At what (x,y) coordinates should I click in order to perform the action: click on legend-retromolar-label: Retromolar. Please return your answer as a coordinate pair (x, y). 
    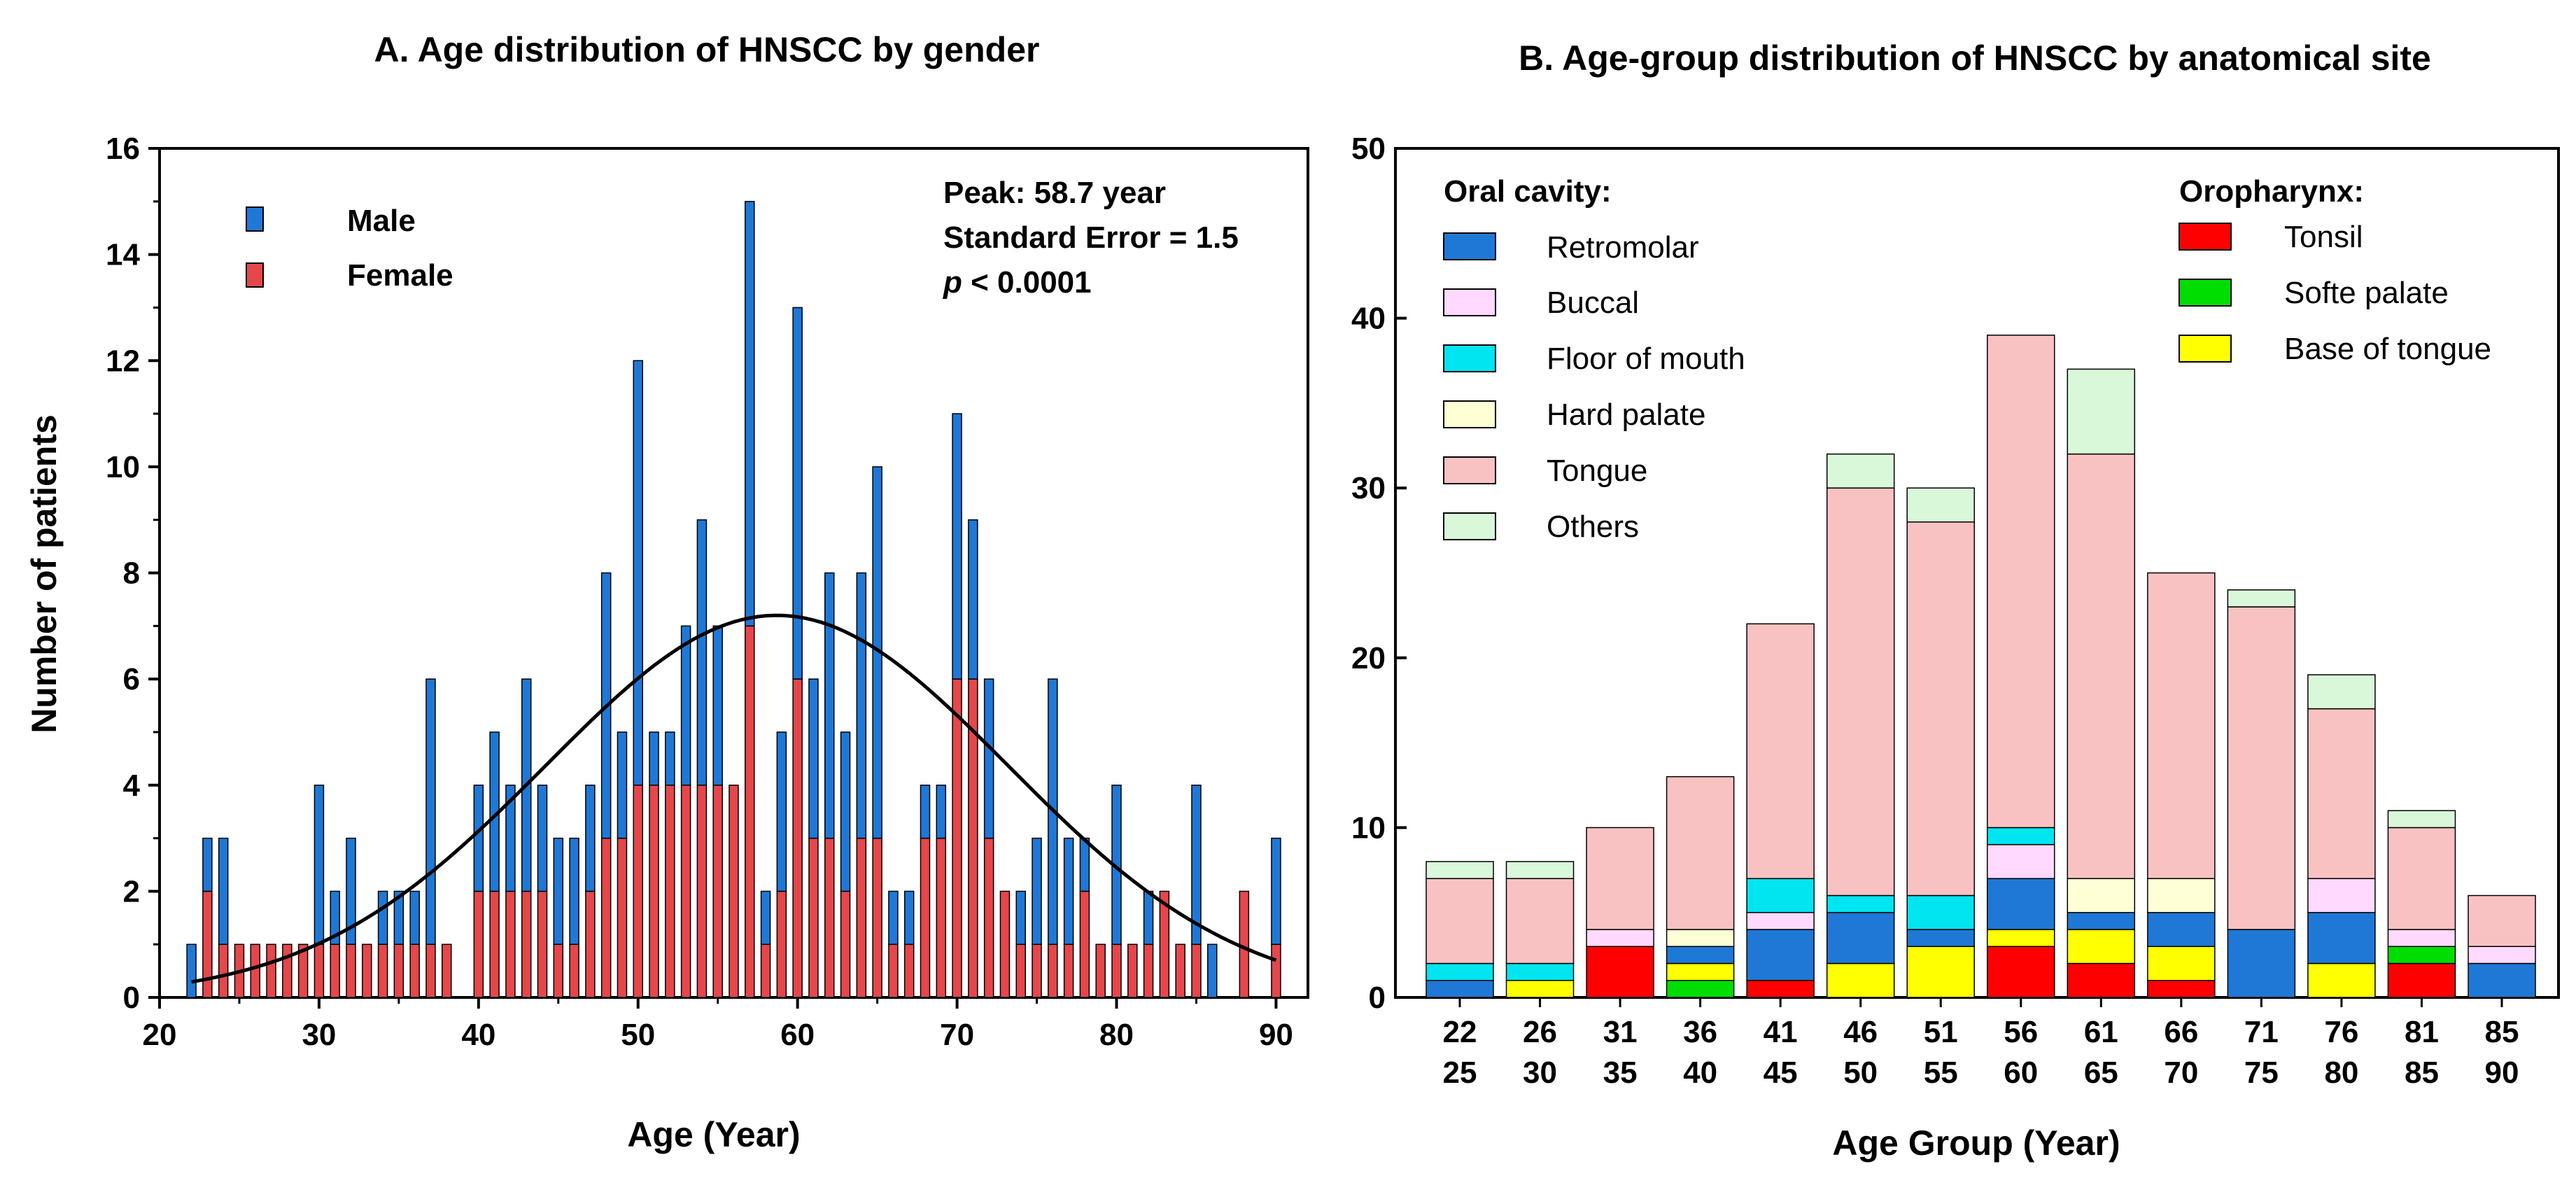
    Looking at the image, I should click on (1623, 247).